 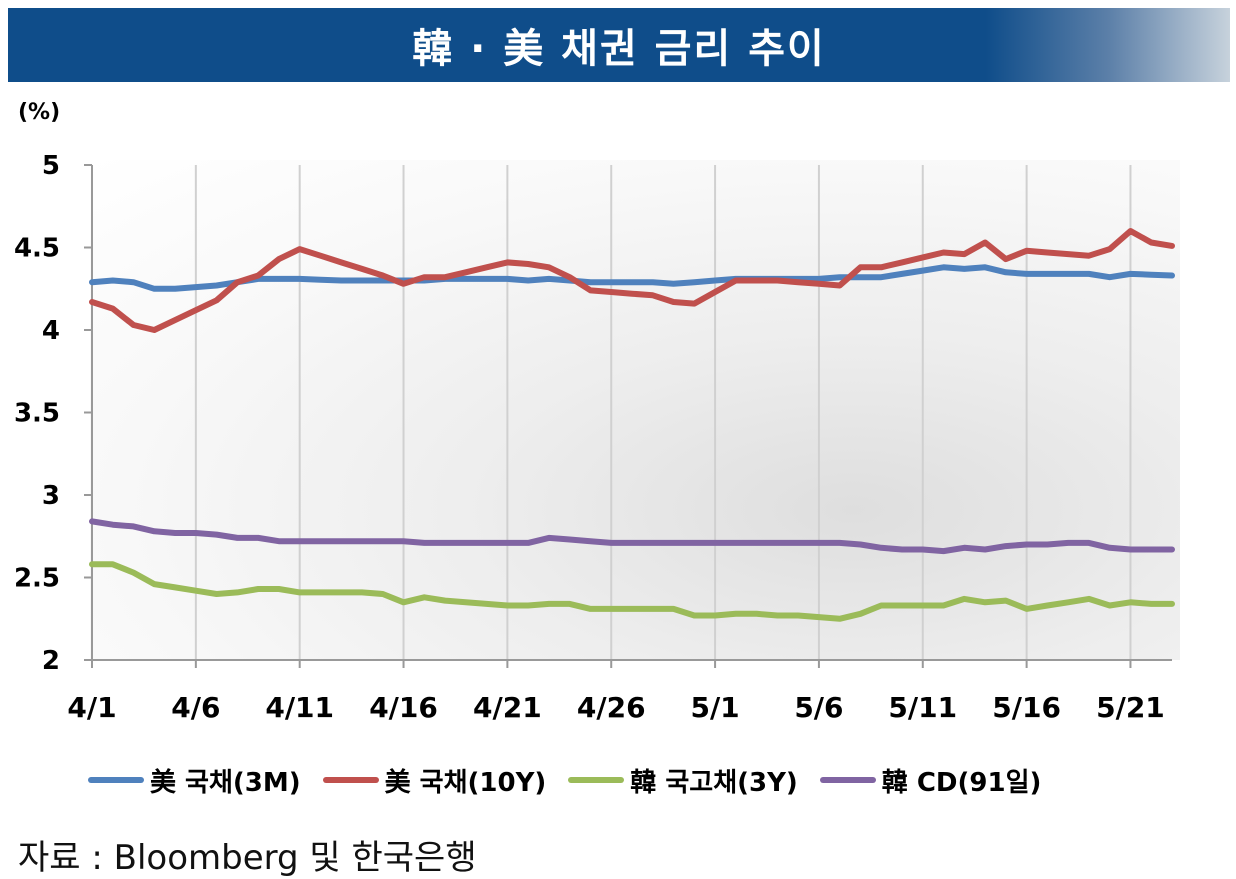 What do you see at coordinates (37, 579) in the screenshot?
I see `y-tick-label: 2.5` at bounding box center [37, 579].